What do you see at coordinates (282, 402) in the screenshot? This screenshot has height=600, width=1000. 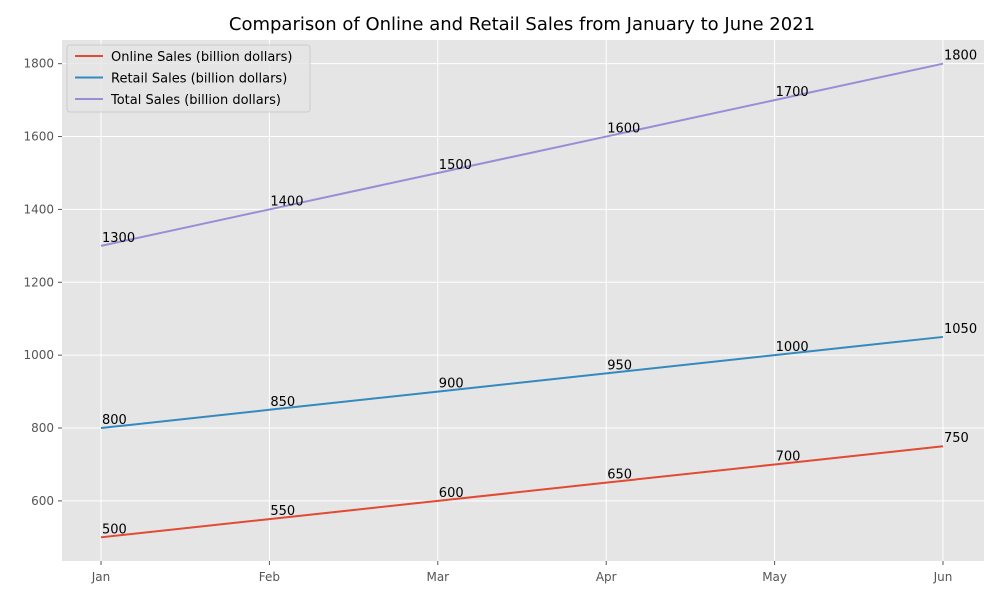 I see `data-label: 850` at bounding box center [282, 402].